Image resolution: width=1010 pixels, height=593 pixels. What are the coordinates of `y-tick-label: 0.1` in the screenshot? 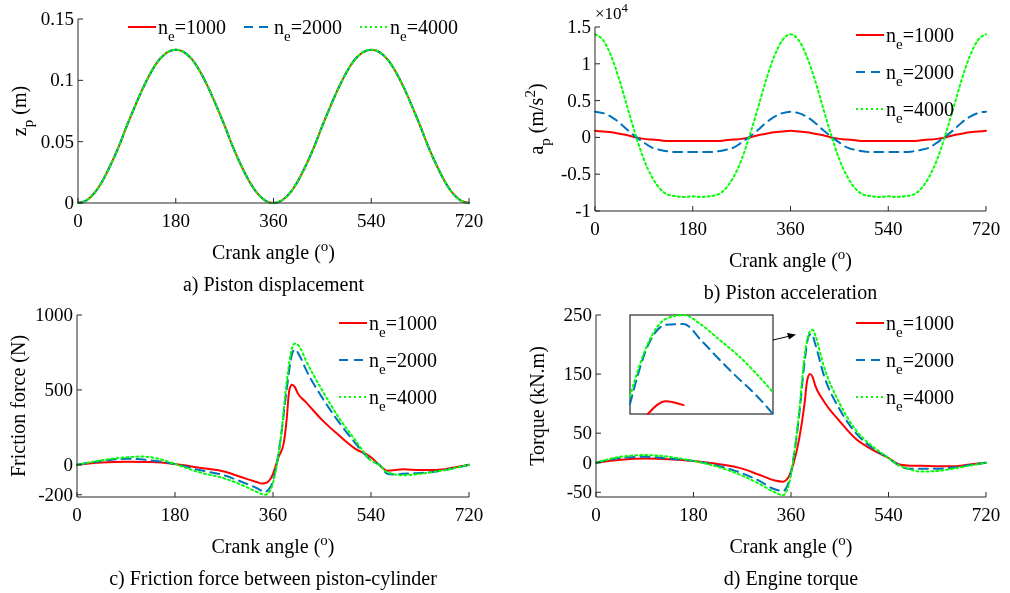 It's located at (62, 80).